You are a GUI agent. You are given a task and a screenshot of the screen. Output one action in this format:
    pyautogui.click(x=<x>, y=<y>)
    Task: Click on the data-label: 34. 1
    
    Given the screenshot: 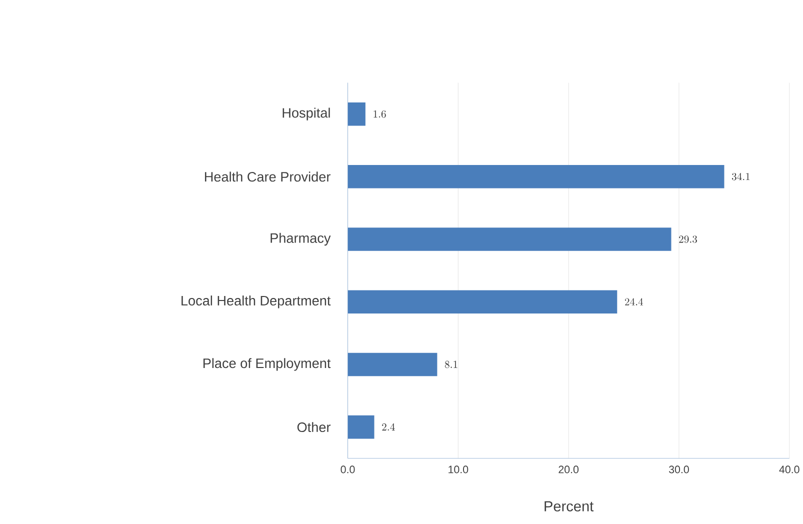 What is the action you would take?
    pyautogui.click(x=741, y=176)
    